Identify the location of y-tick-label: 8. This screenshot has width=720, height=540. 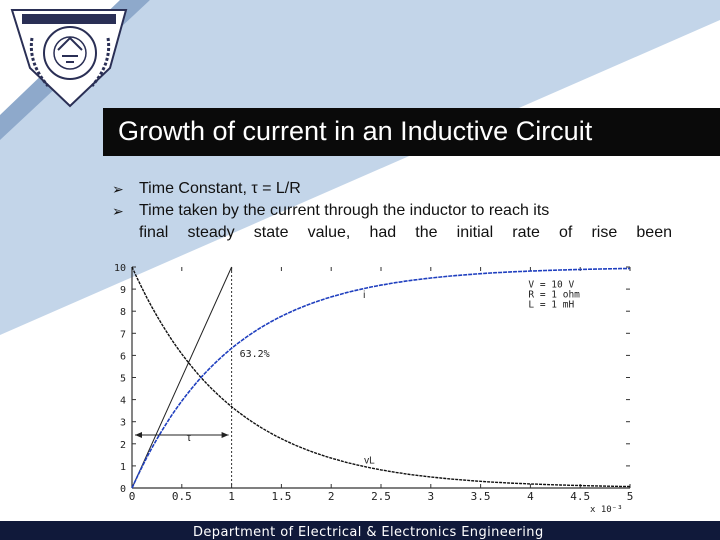
(123, 312).